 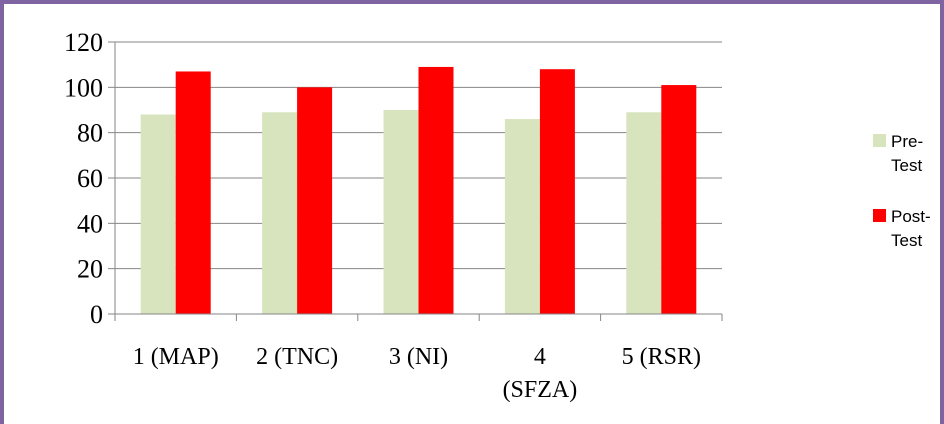 What do you see at coordinates (83, 87) in the screenshot?
I see `y-tick-label: 100` at bounding box center [83, 87].